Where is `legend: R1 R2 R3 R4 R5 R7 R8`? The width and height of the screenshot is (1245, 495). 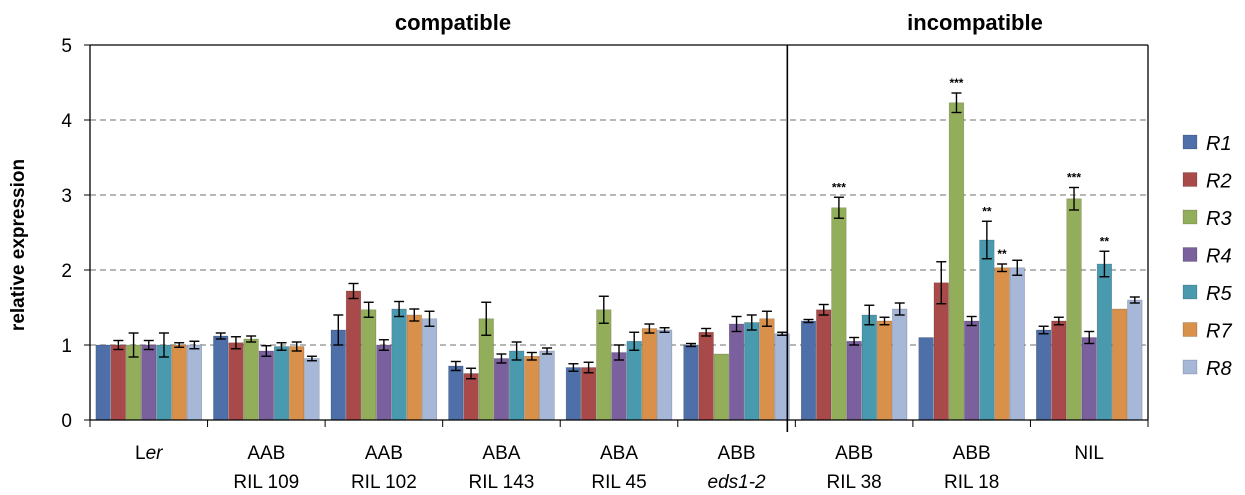
legend: R1 R2 R3 R4 R5 R7 R8 is located at coordinates (1207, 256).